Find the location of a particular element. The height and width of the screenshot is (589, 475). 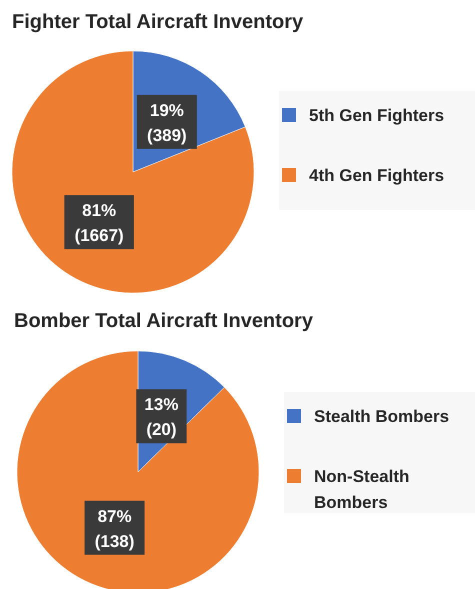

legend-label: Non-Stealth Bombers is located at coordinates (362, 489).